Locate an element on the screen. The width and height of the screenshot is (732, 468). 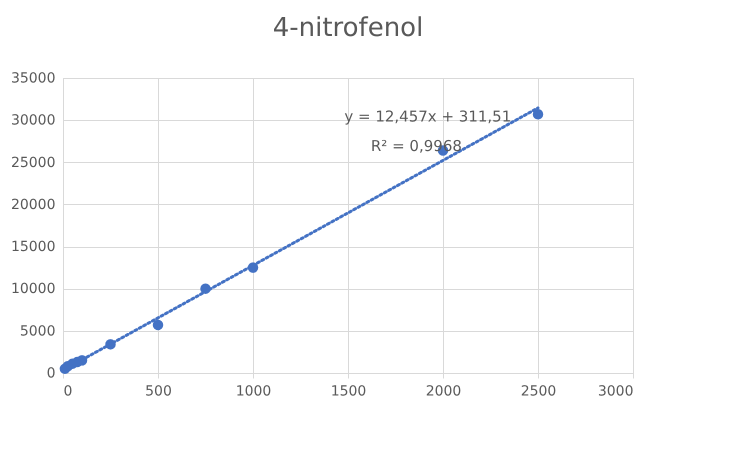
chart-title: 4-nitrofenol is located at coordinates (348, 28).